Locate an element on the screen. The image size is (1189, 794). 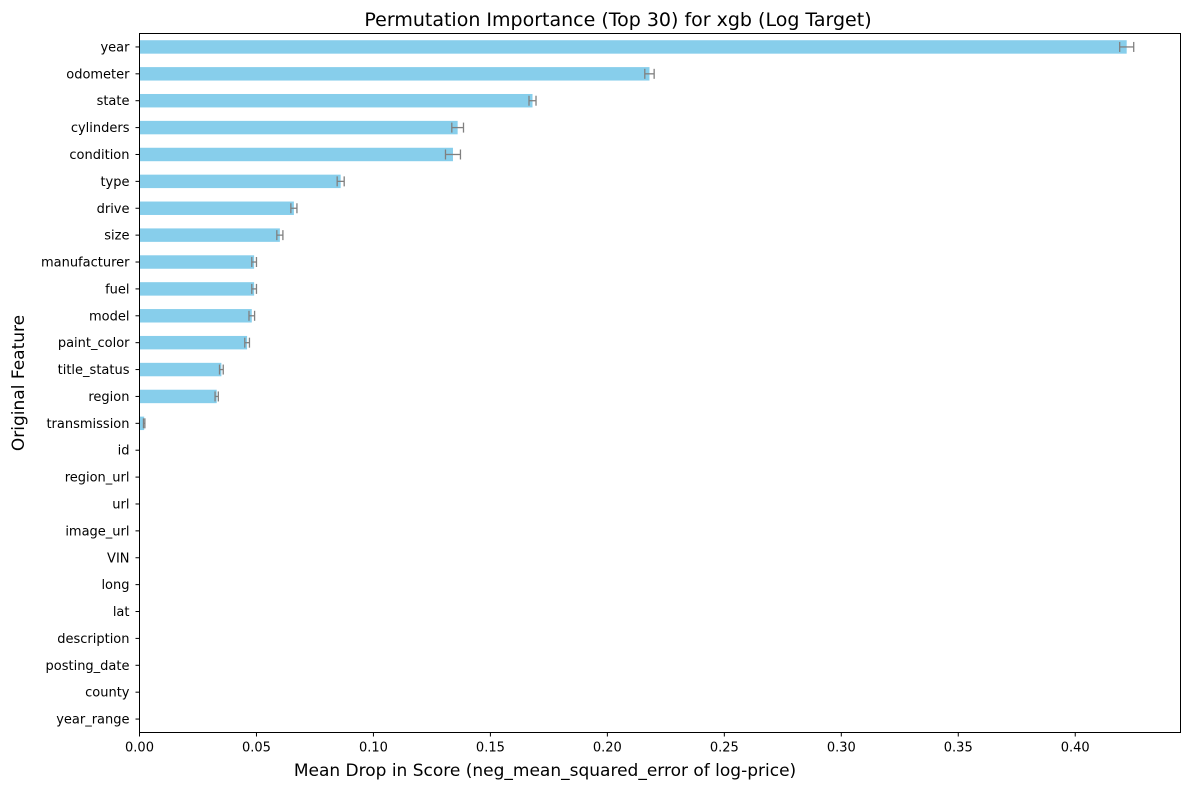
y-tick-label-posting-date: posting_date is located at coordinates (88, 666).